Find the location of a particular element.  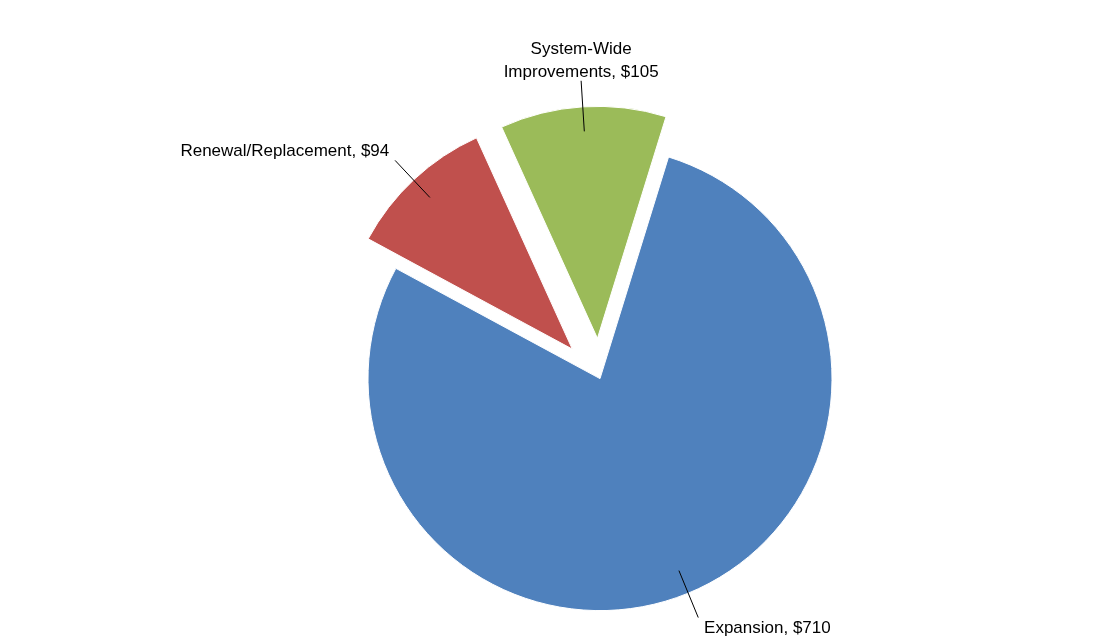

slice-label: Renewal/Replacement, $94 is located at coordinates (285, 151).